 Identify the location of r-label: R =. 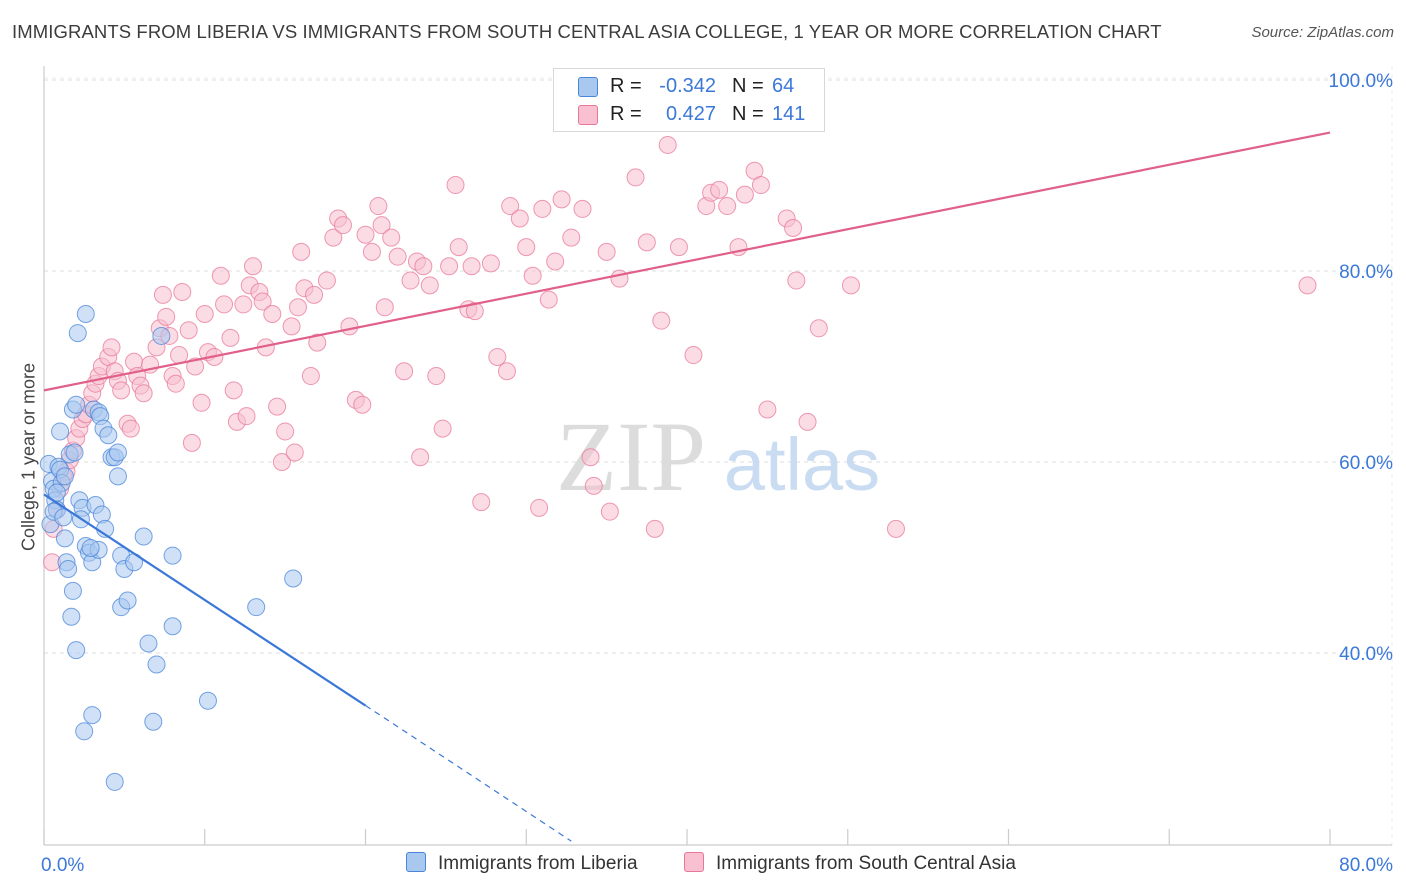
(626, 114).